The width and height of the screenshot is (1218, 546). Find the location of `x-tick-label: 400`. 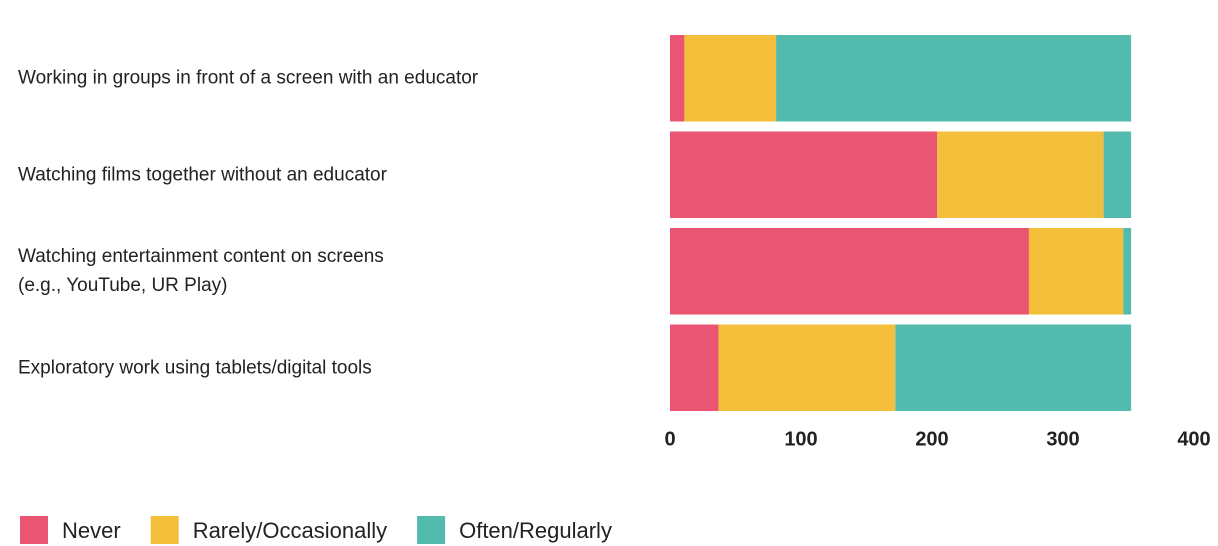

x-tick-label: 400 is located at coordinates (1193, 439).